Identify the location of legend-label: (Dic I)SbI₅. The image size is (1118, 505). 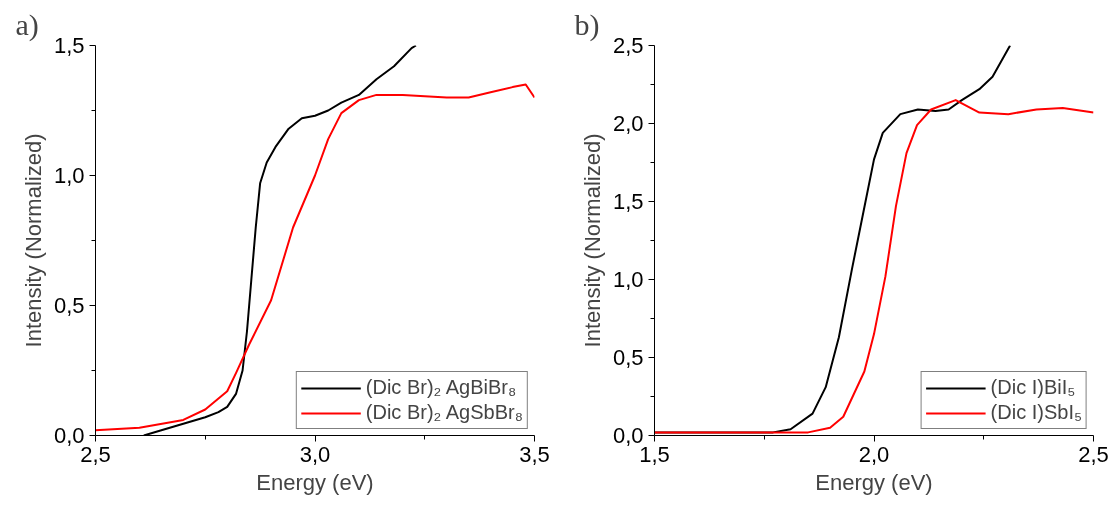
(1036, 412).